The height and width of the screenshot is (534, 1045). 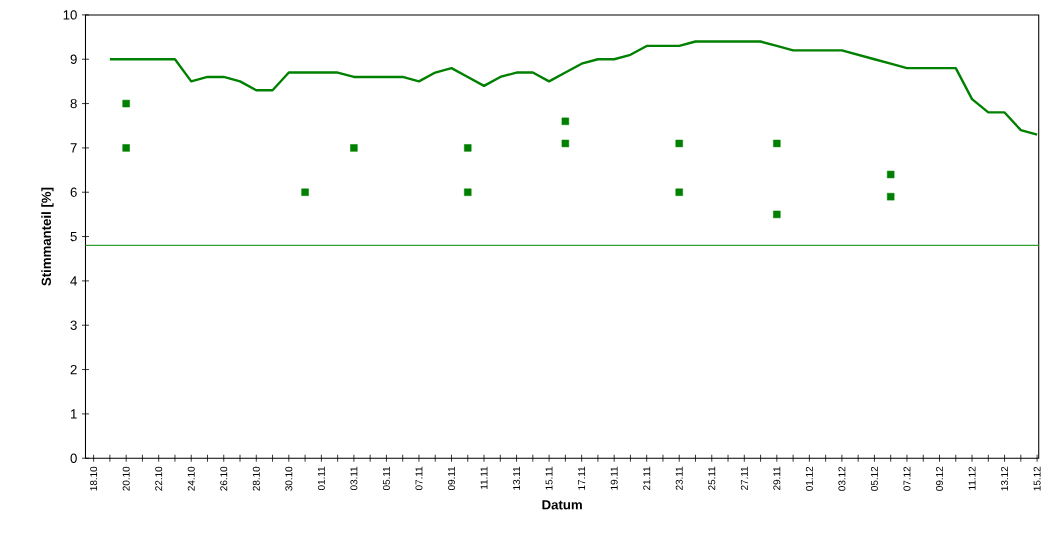 I want to click on x-tick-label: 01.12, so click(x=809, y=478).